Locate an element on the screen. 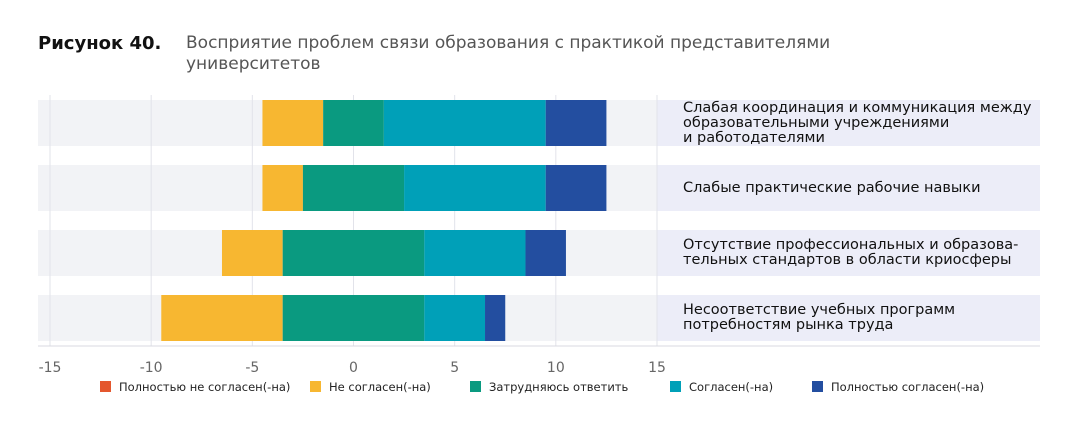 The image size is (1086, 426). x-tick-label: 10 is located at coordinates (556, 368).